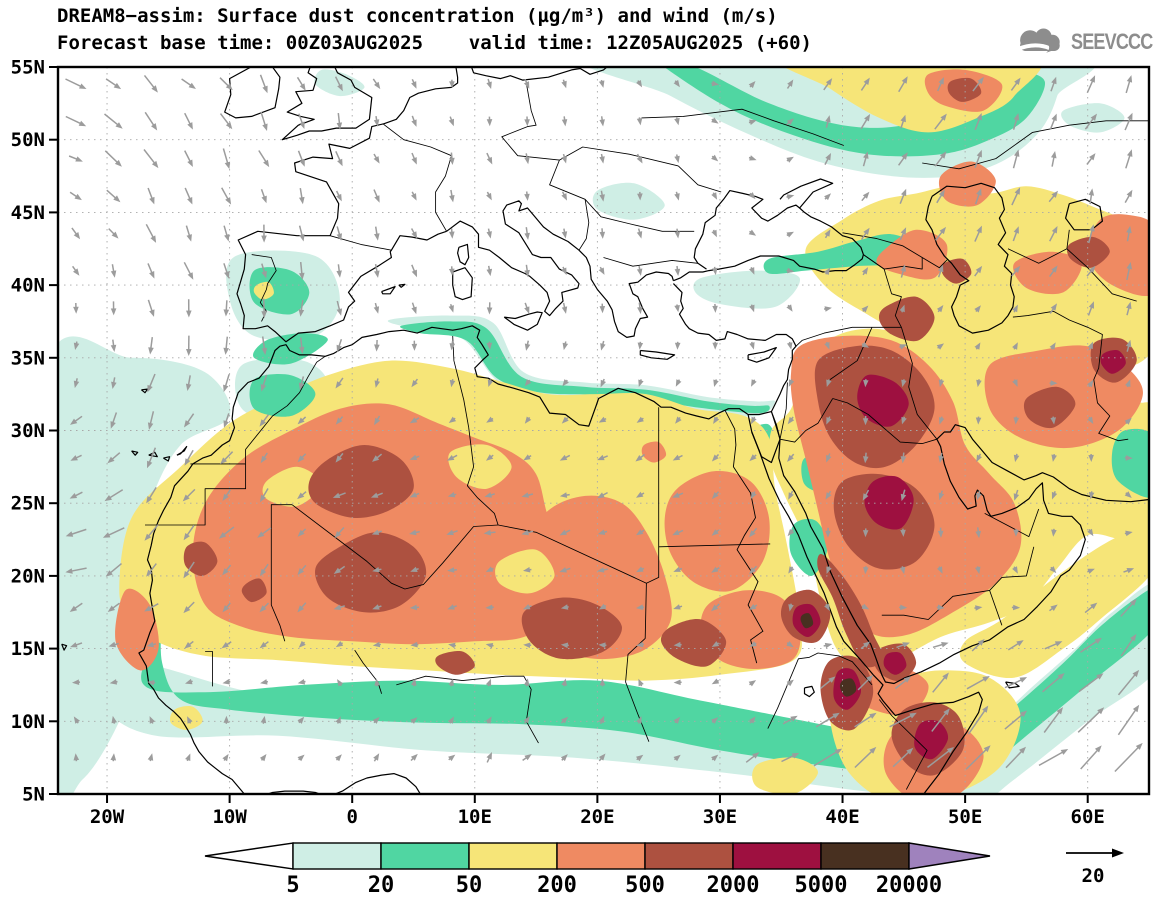  What do you see at coordinates (351, 817) in the screenshot?
I see `lon-label: 0` at bounding box center [351, 817].